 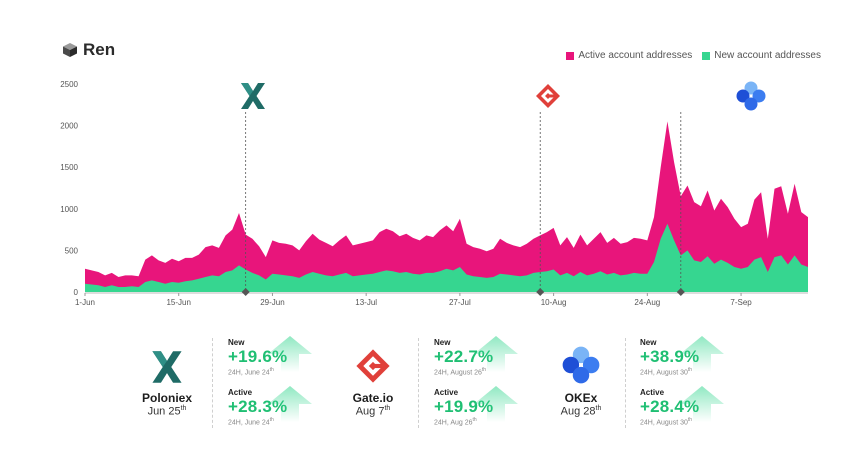 I want to click on legend-item-active: Active account addresses, so click(x=629, y=55).